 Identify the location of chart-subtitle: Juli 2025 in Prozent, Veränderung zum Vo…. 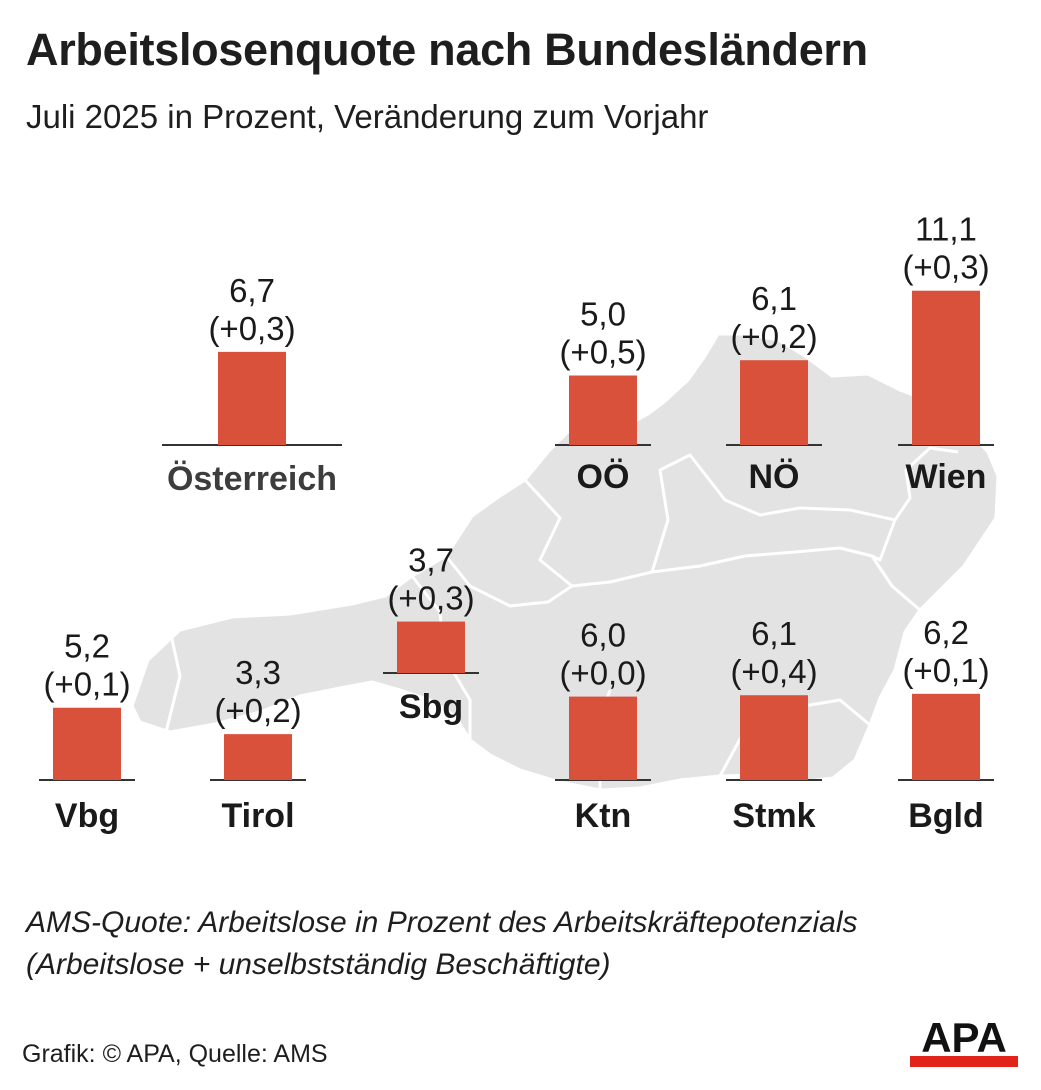
(367, 116).